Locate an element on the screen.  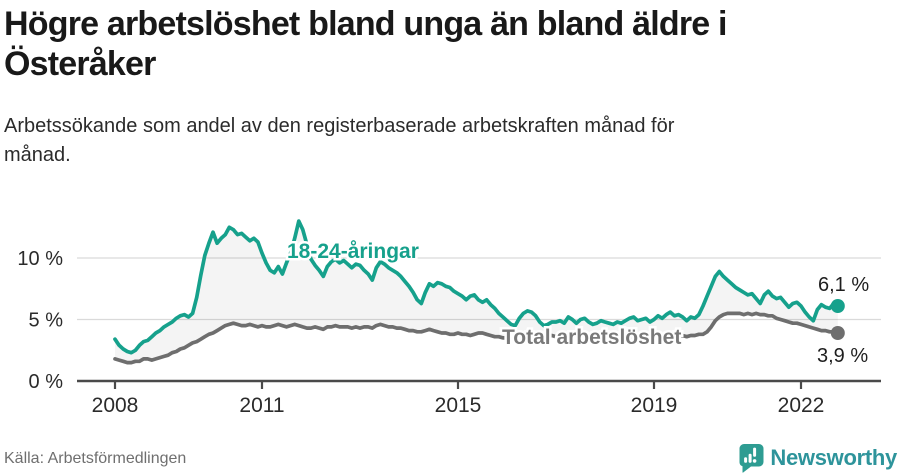
youth-series-label: 18-24-åringar is located at coordinates (353, 251).